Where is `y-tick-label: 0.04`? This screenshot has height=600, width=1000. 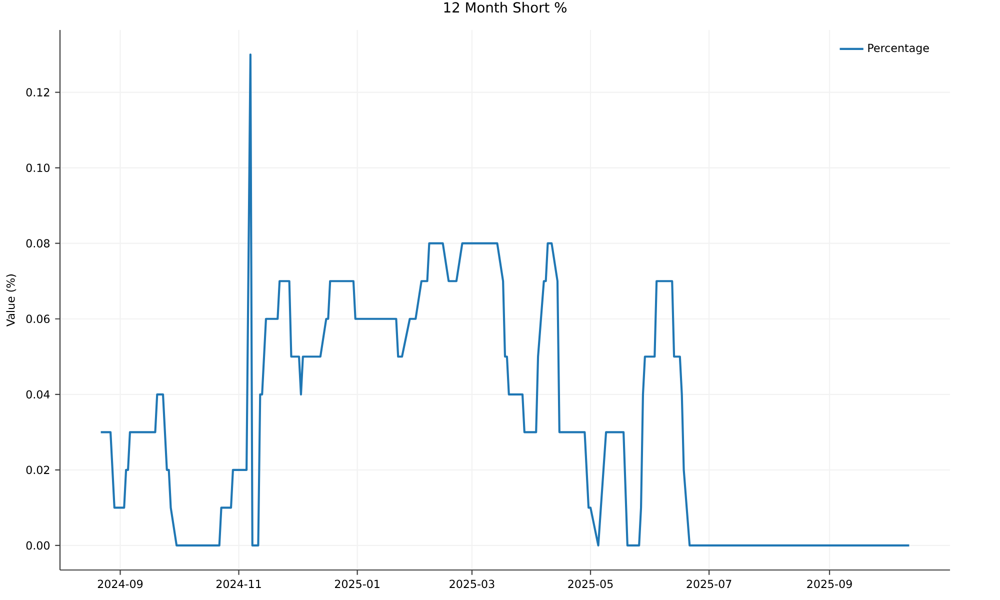
y-tick-label: 0.04 is located at coordinates (38, 394).